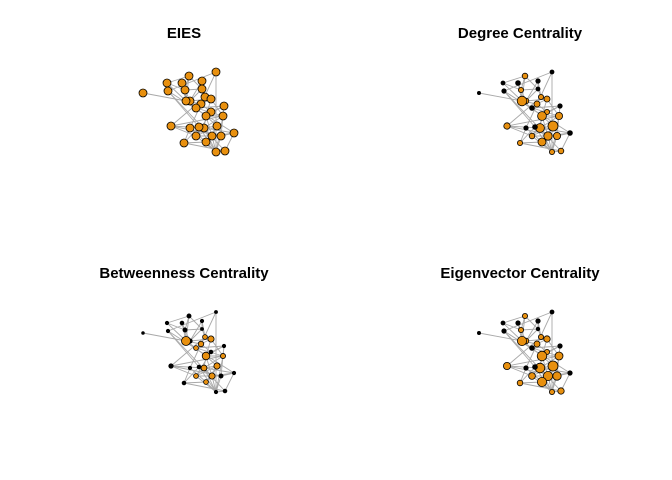 The image size is (672, 480). I want to click on network-graph-degree, so click(525, 112).